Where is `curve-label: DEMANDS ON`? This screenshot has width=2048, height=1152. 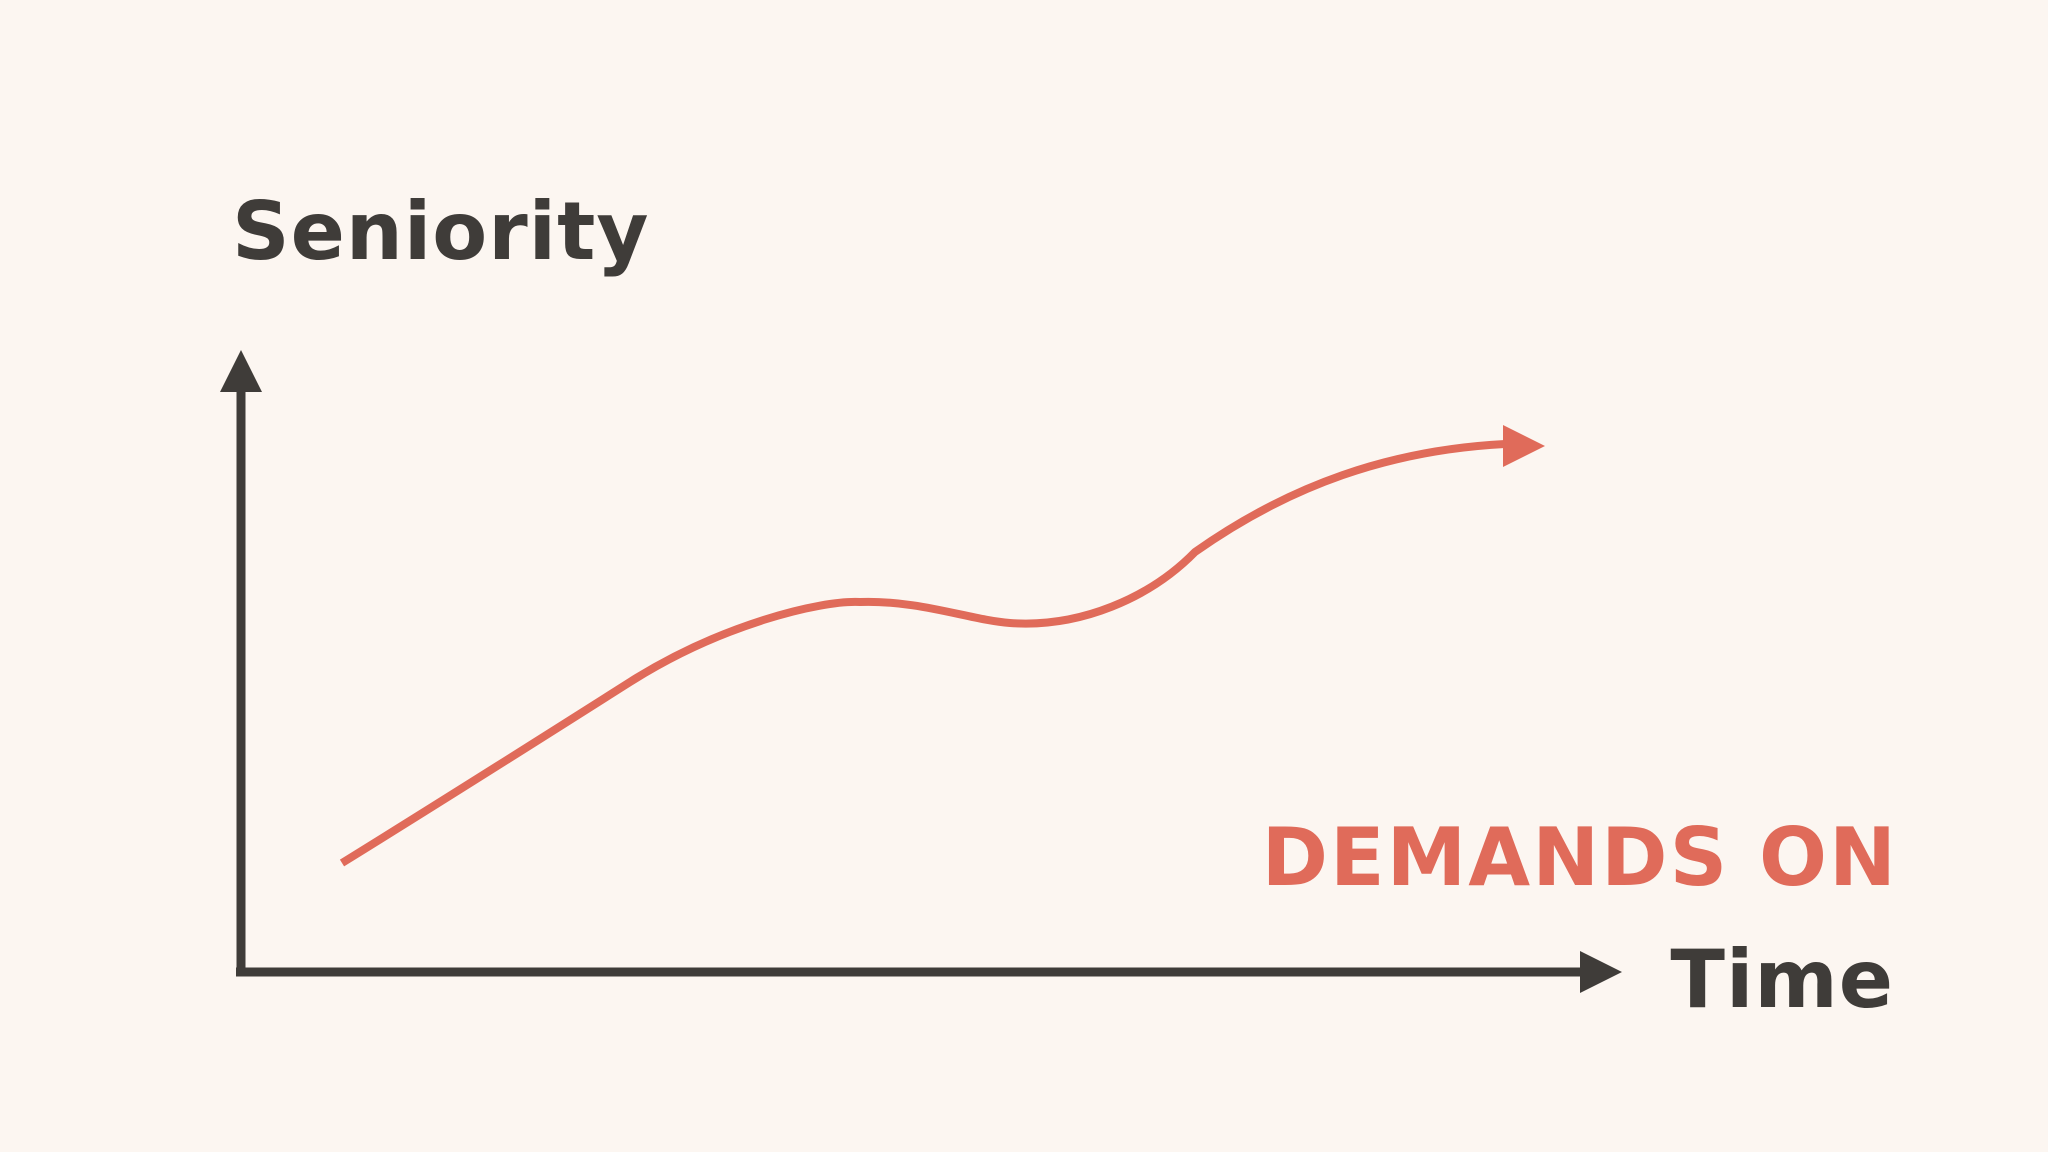 curve-label: DEMANDS ON is located at coordinates (1579, 857).